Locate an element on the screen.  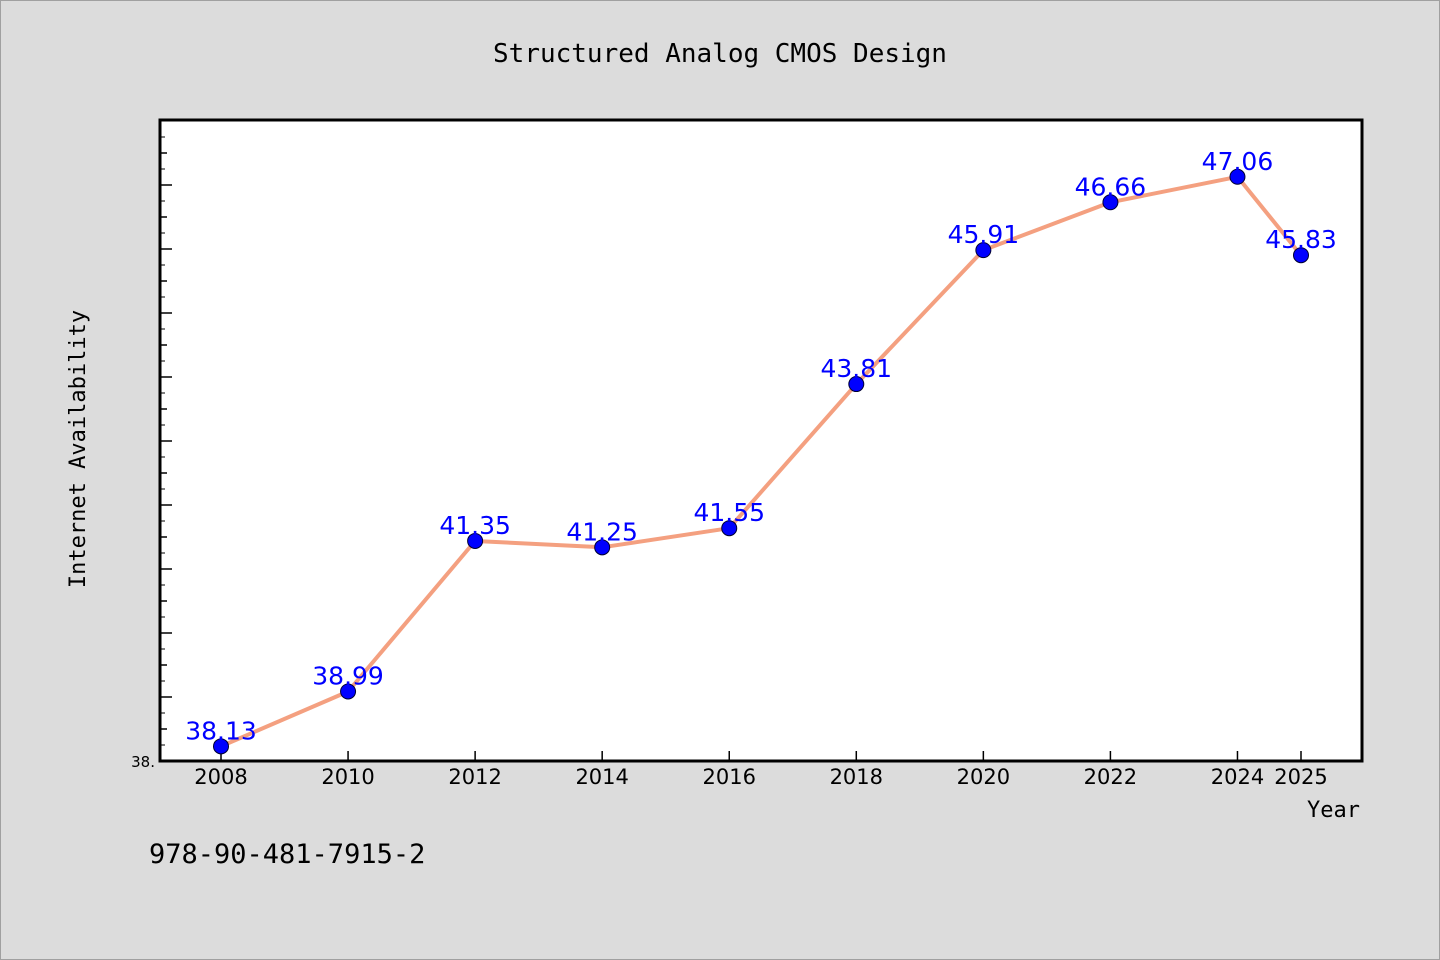
x-tick-label-2012: 2012 is located at coordinates (474, 777).